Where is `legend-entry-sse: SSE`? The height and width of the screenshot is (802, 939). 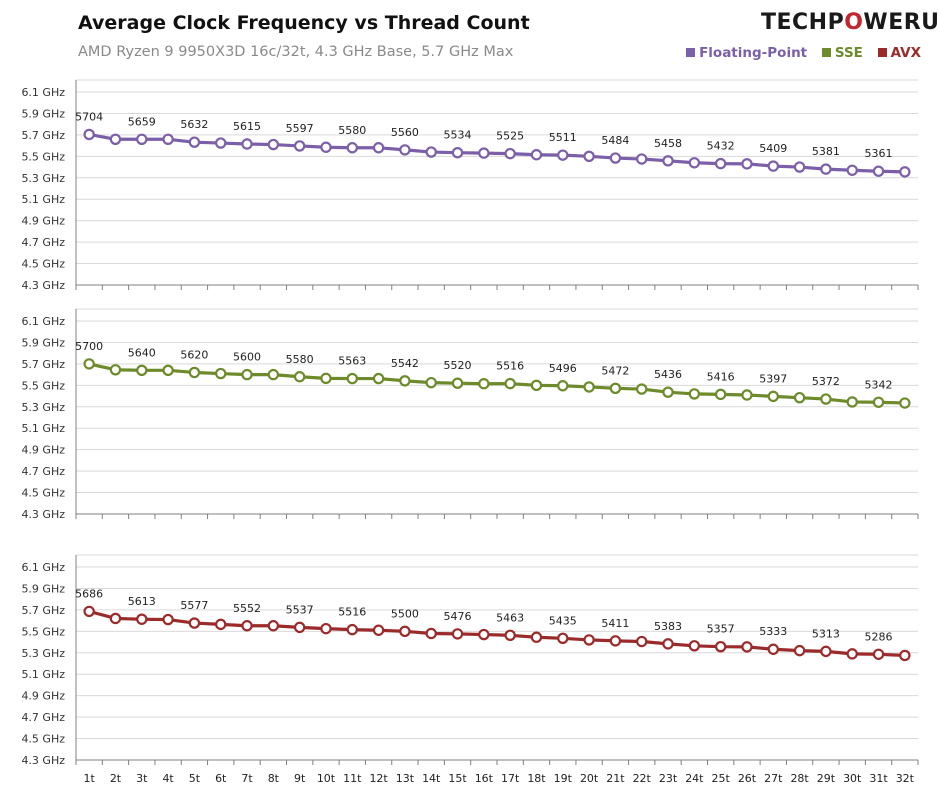 legend-entry-sse: SSE is located at coordinates (842, 53).